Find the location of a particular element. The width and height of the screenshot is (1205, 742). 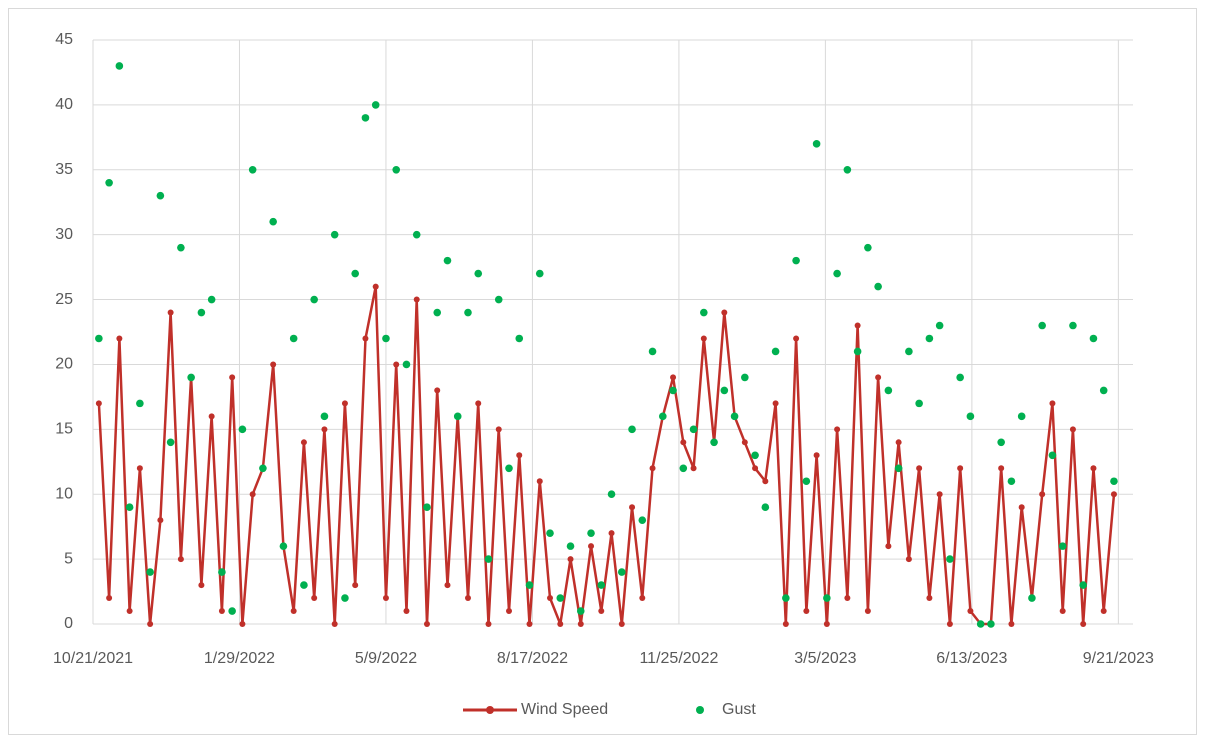

y-tick-label: 35 is located at coordinates (64, 169).